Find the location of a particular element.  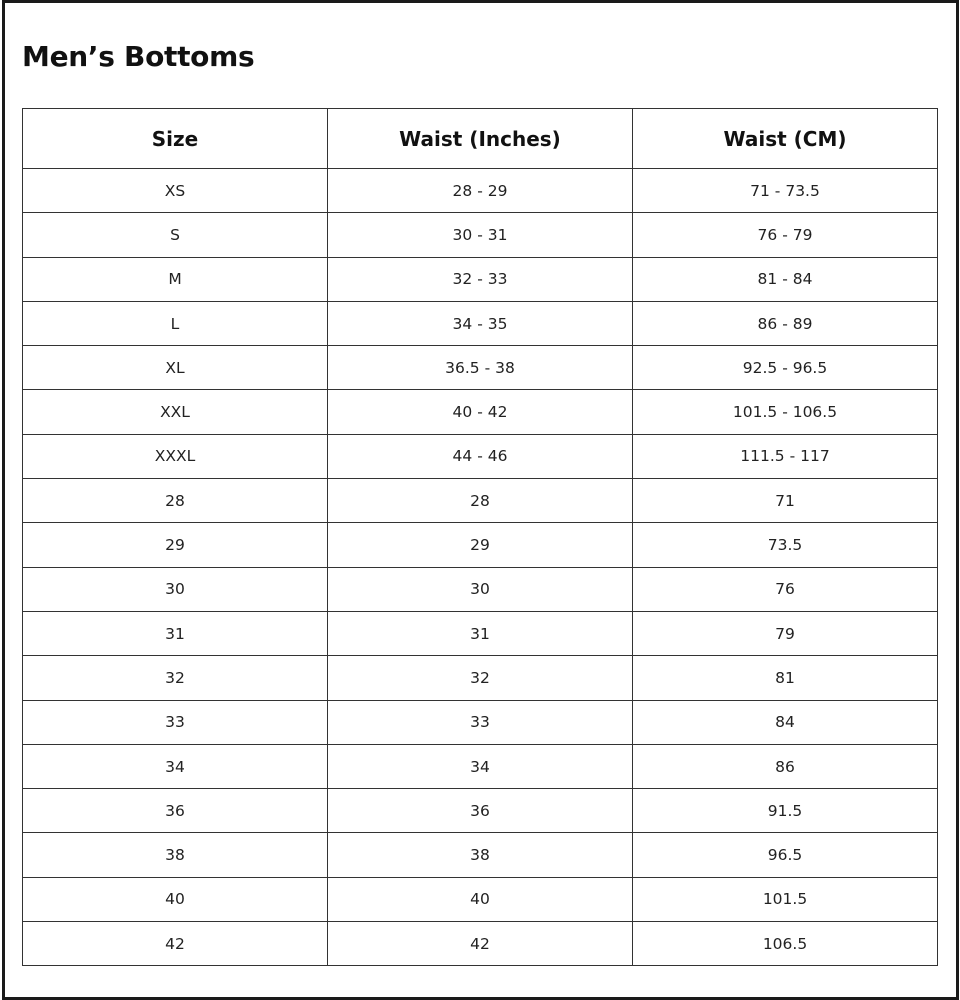

cell-waist-inches: 28 is located at coordinates (480, 501).